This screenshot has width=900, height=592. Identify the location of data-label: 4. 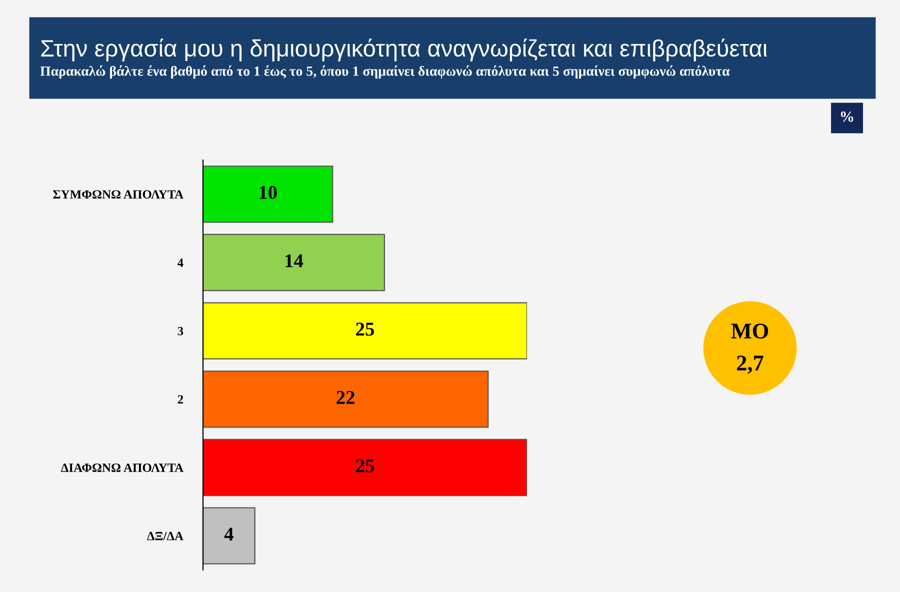
(229, 534).